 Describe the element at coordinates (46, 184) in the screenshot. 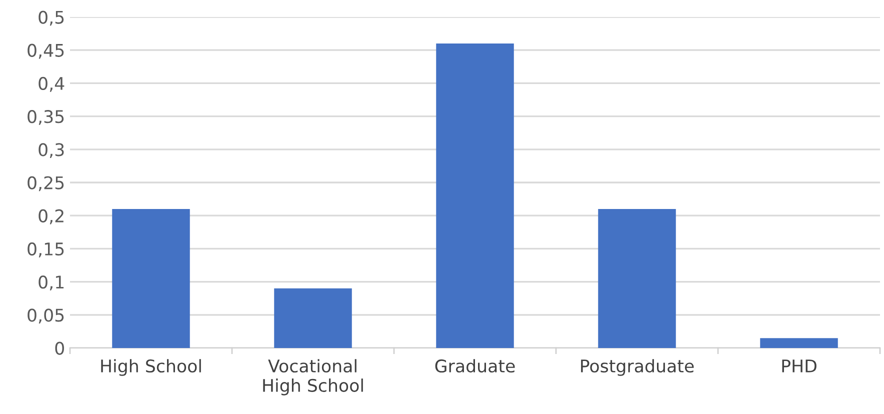

I see `y-tick-label: 0,25` at that location.